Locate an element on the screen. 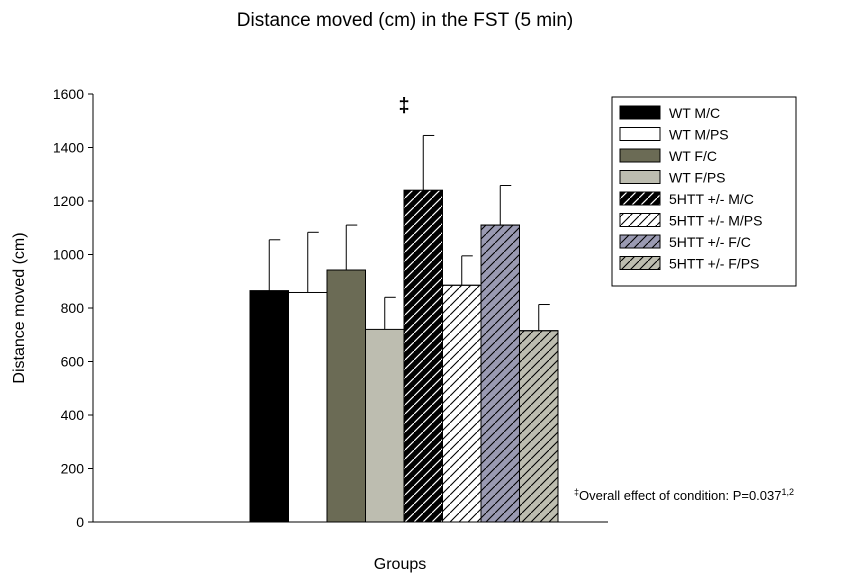  significance-marker: ‡ is located at coordinates (403, 106).